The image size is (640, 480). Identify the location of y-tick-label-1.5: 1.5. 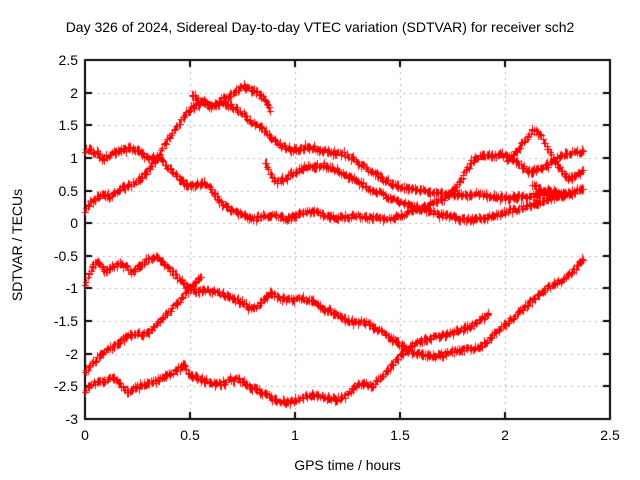
(68, 125).